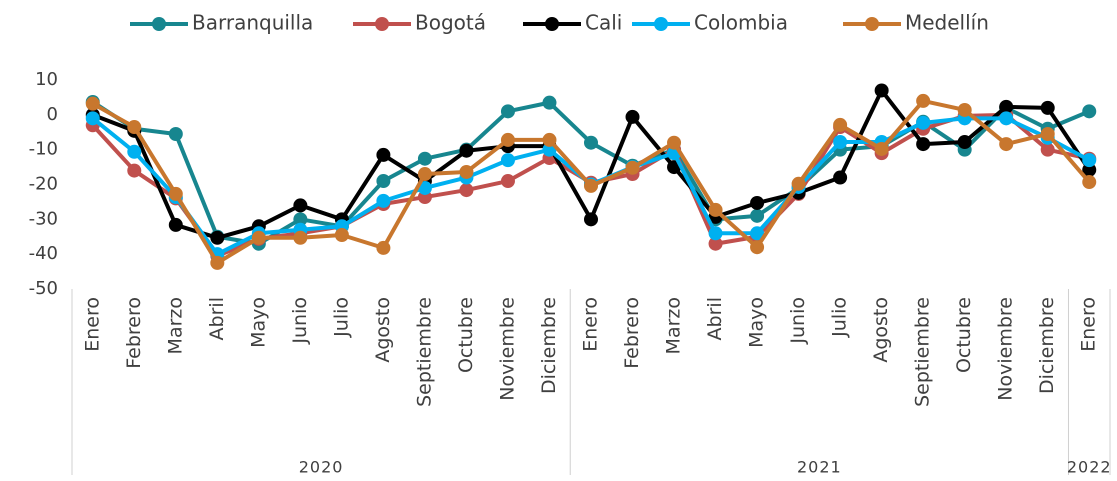 The height and width of the screenshot is (481, 1117). I want to click on legend-label: Medellín, so click(947, 23).